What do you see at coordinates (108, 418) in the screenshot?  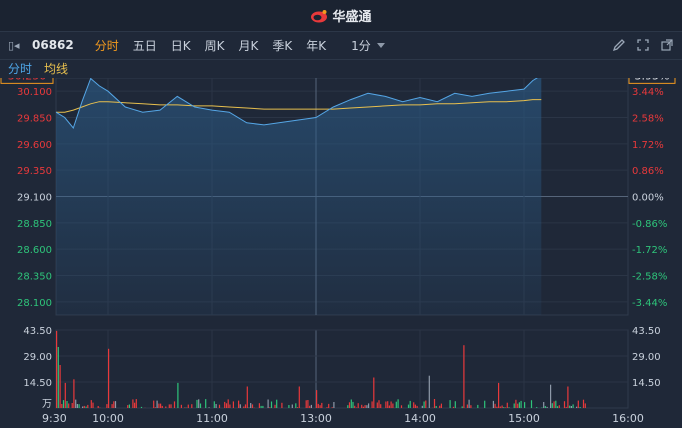 I see `time-label: 10:00` at bounding box center [108, 418].